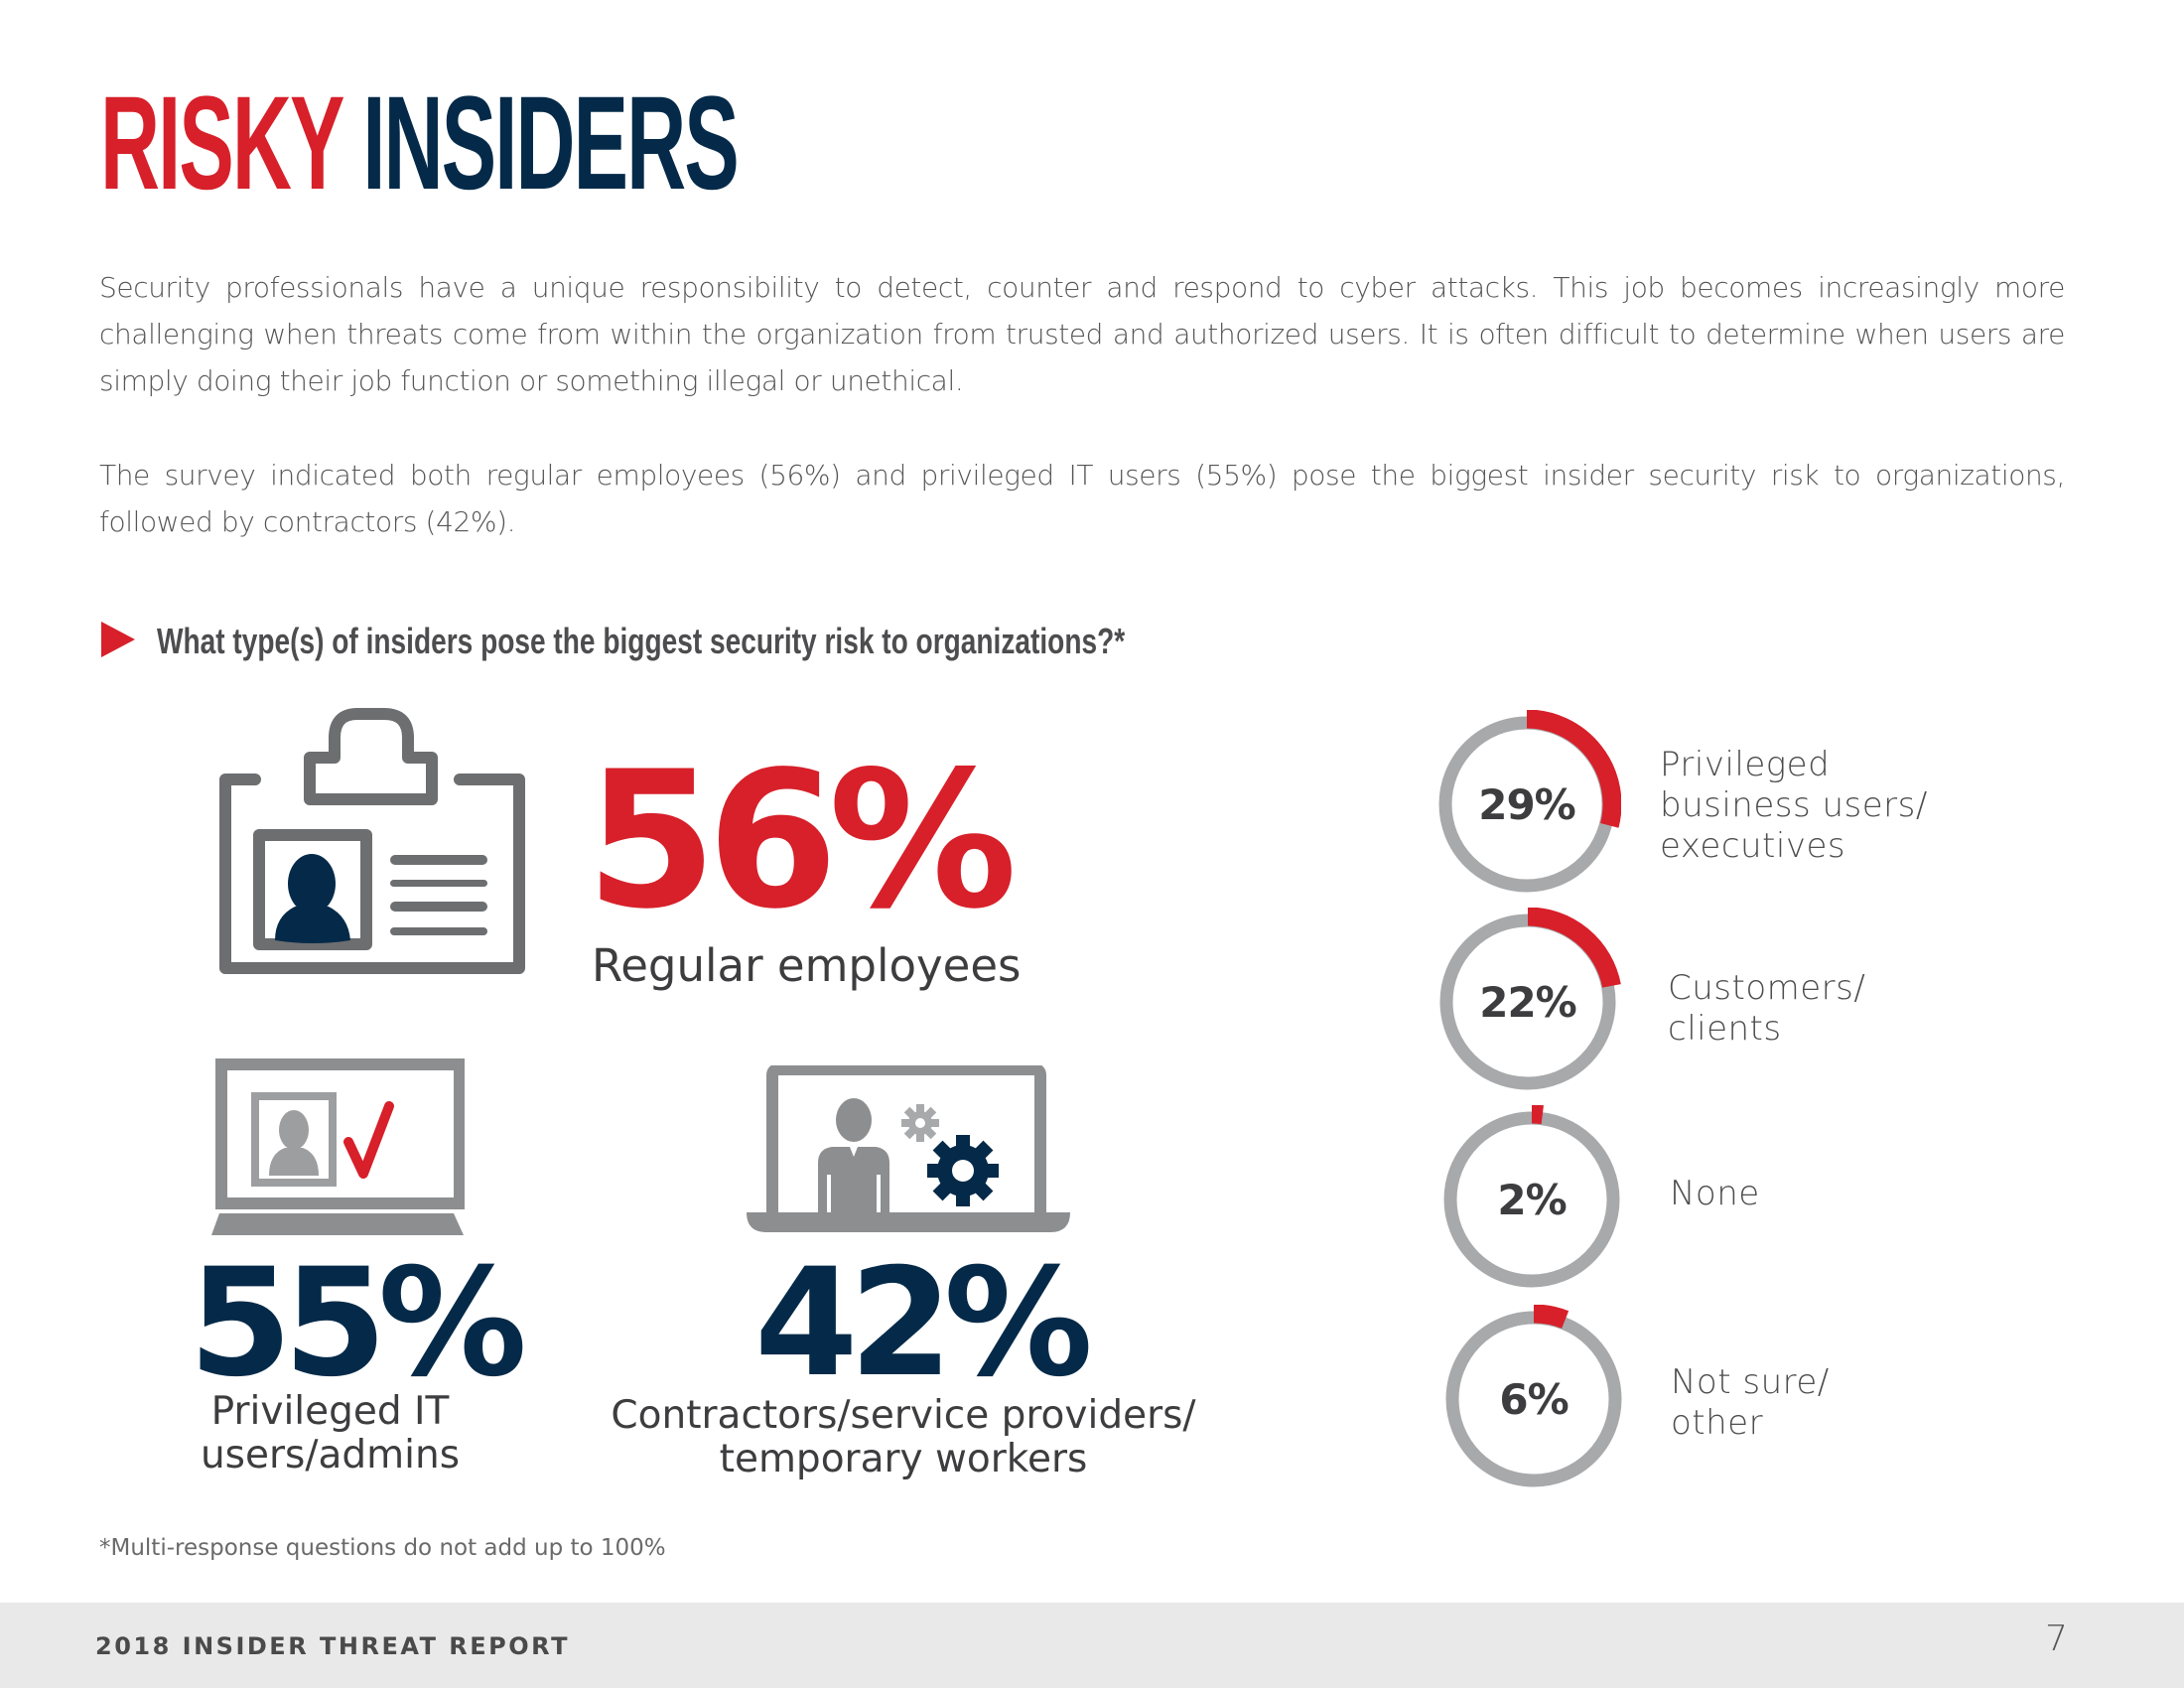  I want to click on donut-value: 6%, so click(1534, 1399).